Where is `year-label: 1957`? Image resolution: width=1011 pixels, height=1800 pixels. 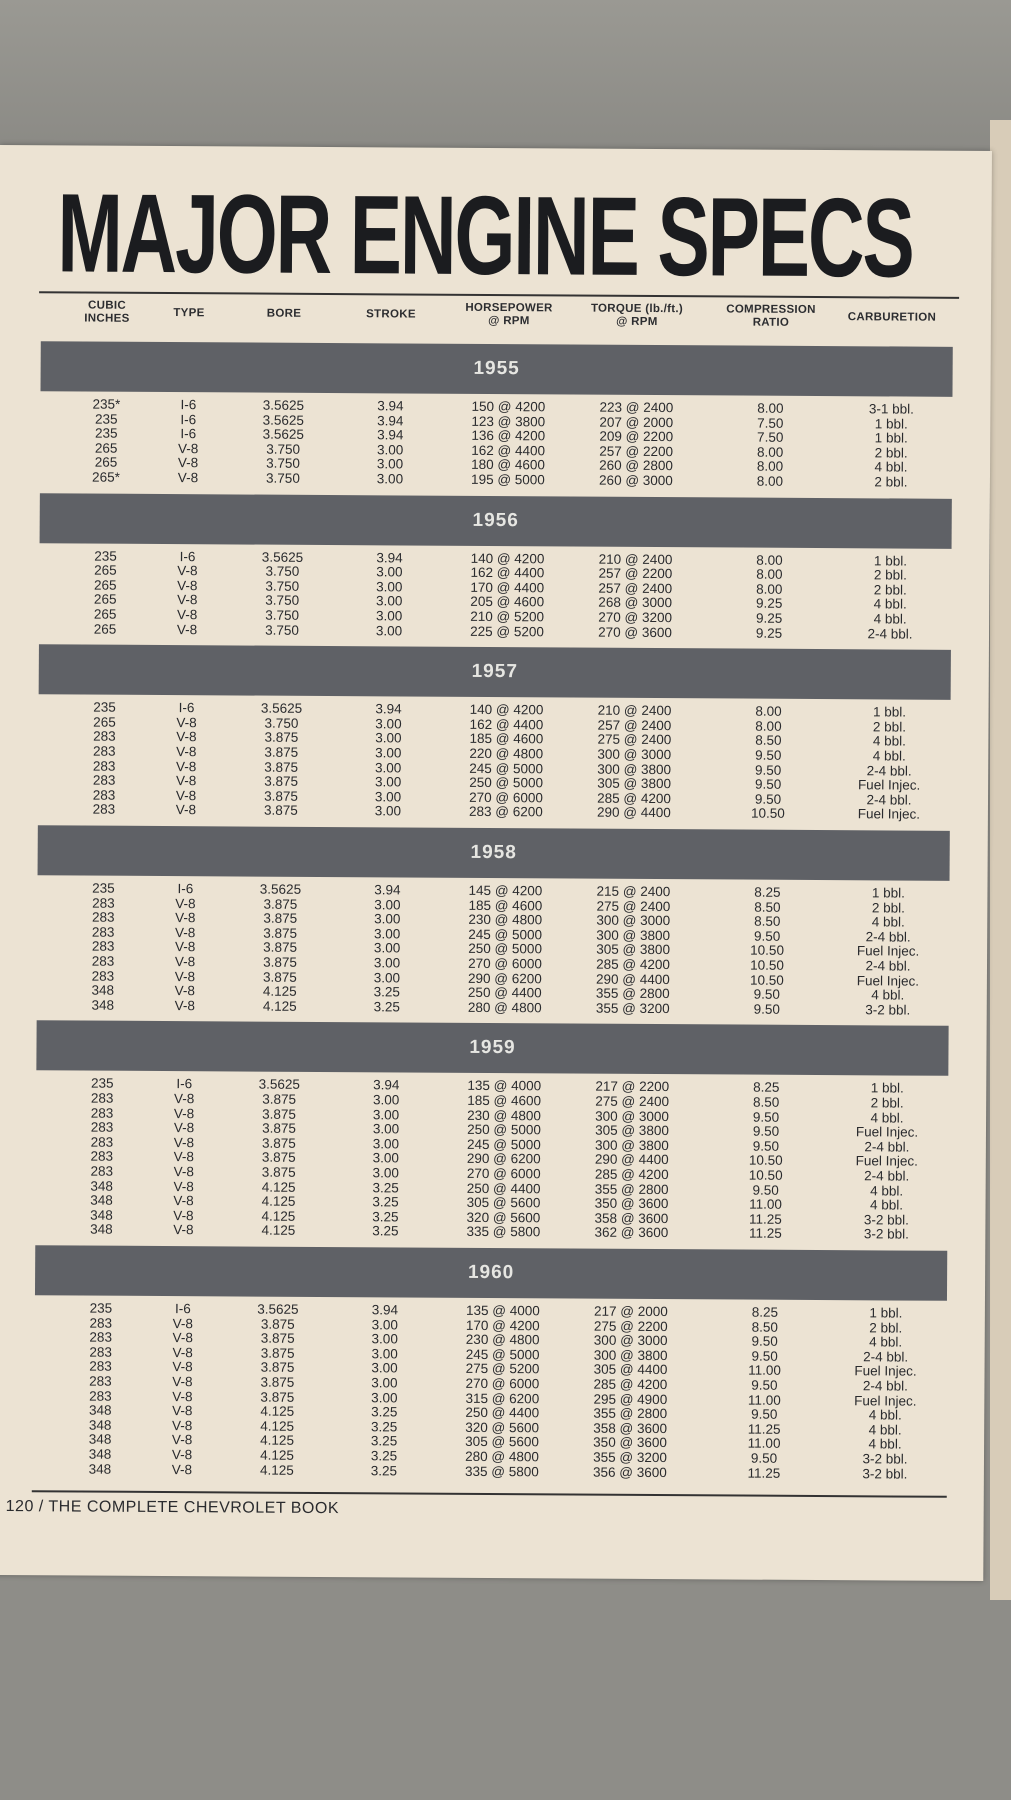 year-label: 1957 is located at coordinates (494, 672).